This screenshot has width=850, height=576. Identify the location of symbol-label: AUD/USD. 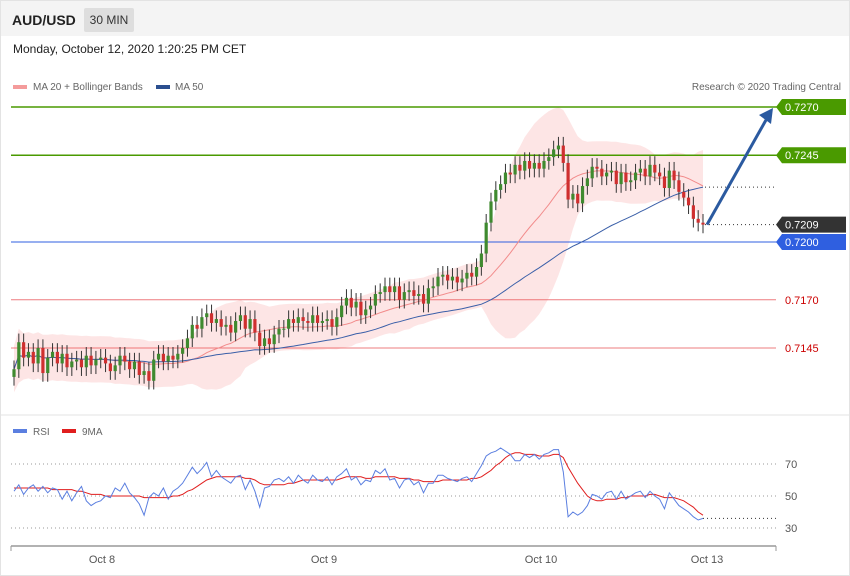
(44, 20).